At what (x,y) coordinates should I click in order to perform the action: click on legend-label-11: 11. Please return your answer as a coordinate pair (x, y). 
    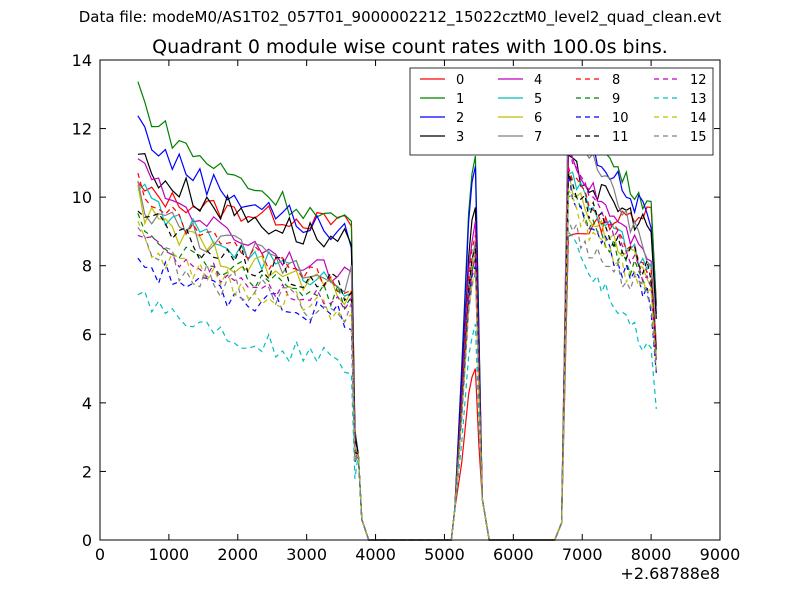
    Looking at the image, I should click on (620, 137).